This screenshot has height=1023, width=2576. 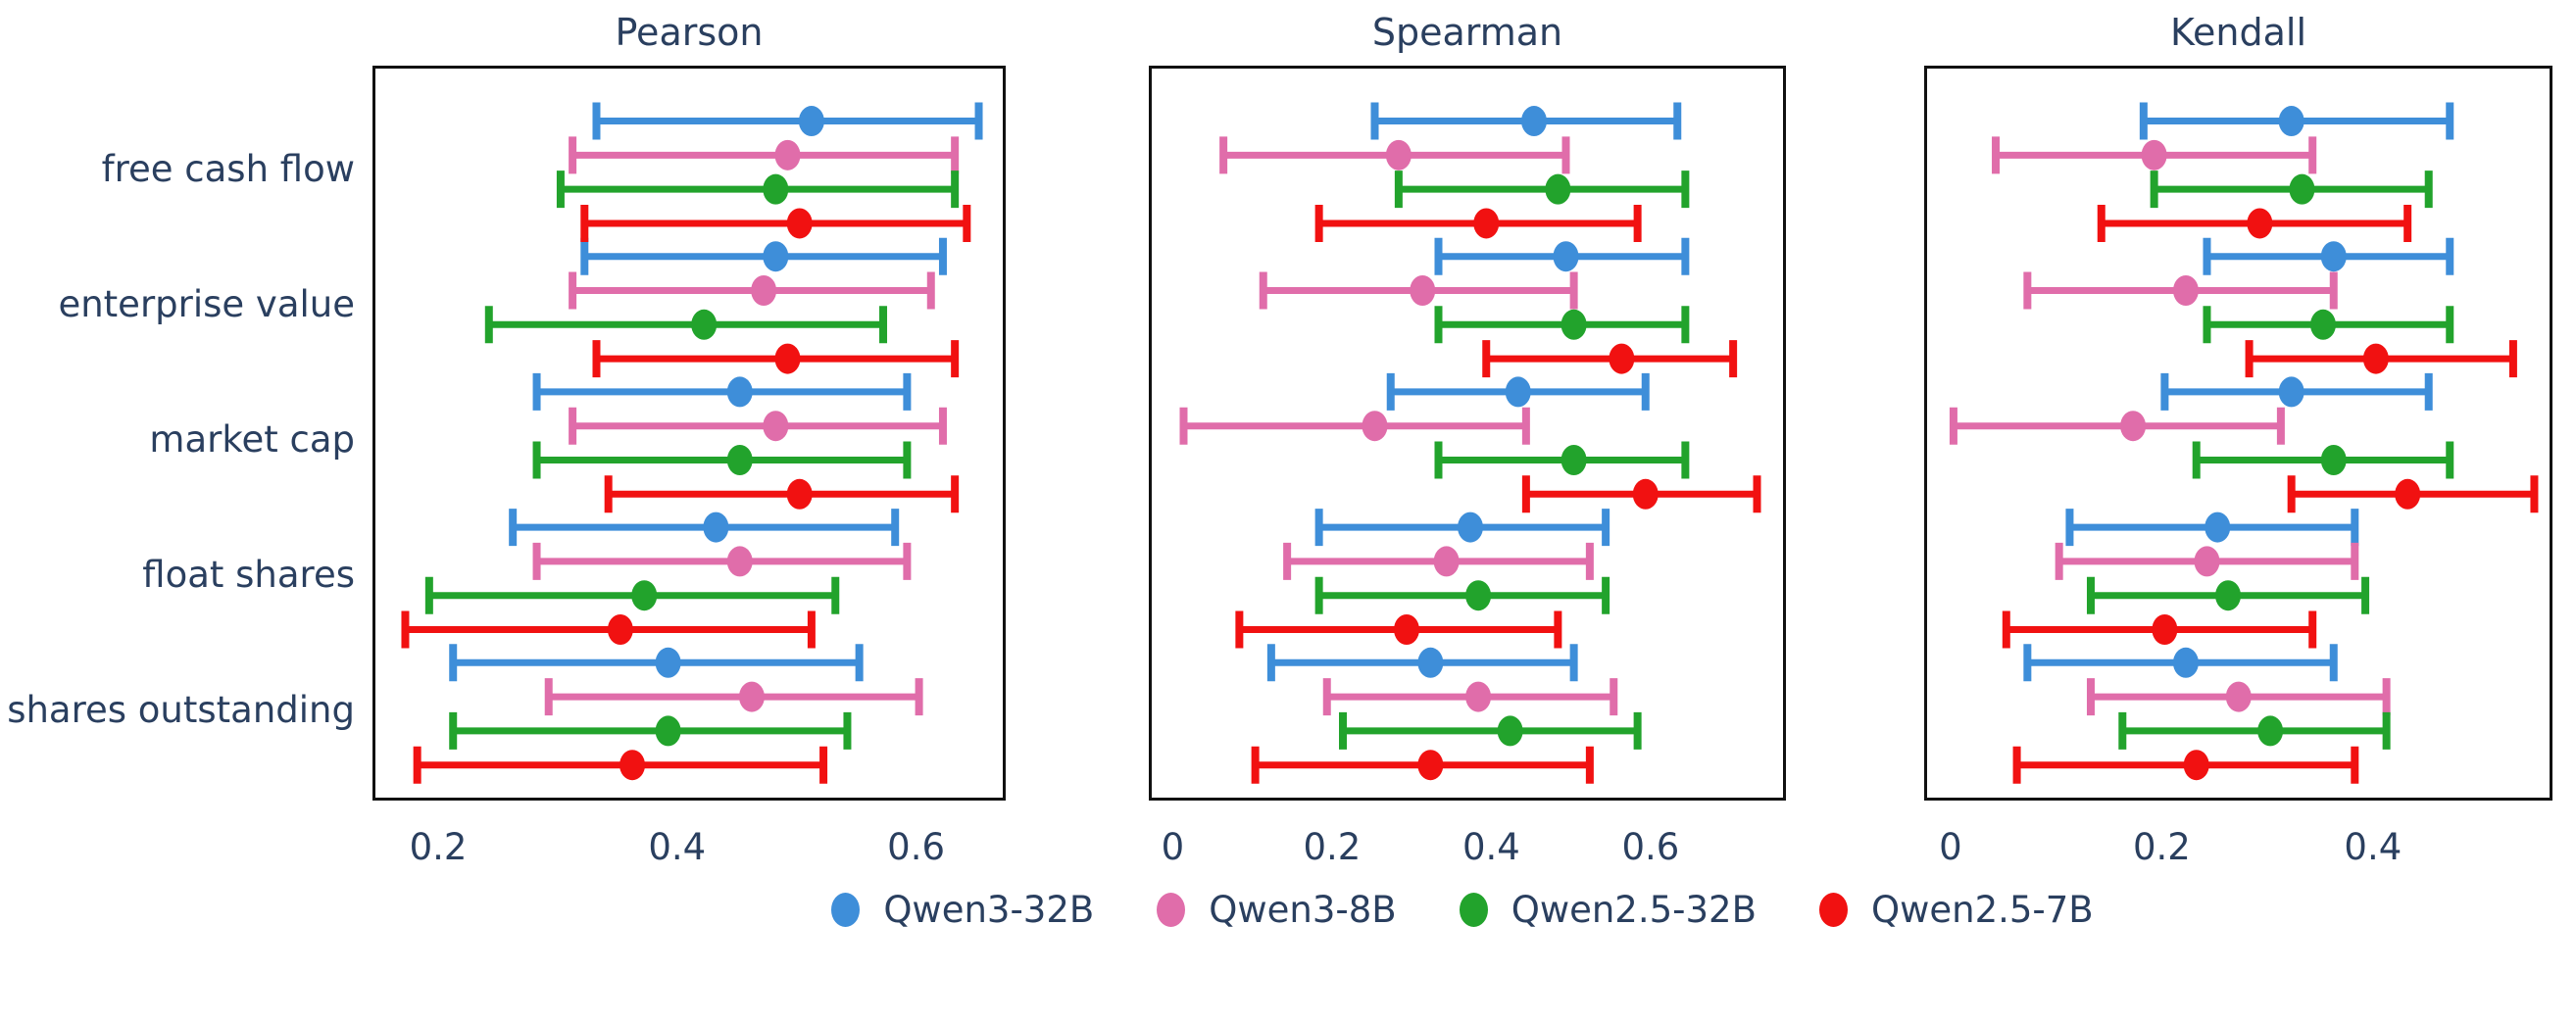 What do you see at coordinates (776, 359) in the screenshot?
I see `errorbar-pearson-qwen2-5-7b-enterprise-value` at bounding box center [776, 359].